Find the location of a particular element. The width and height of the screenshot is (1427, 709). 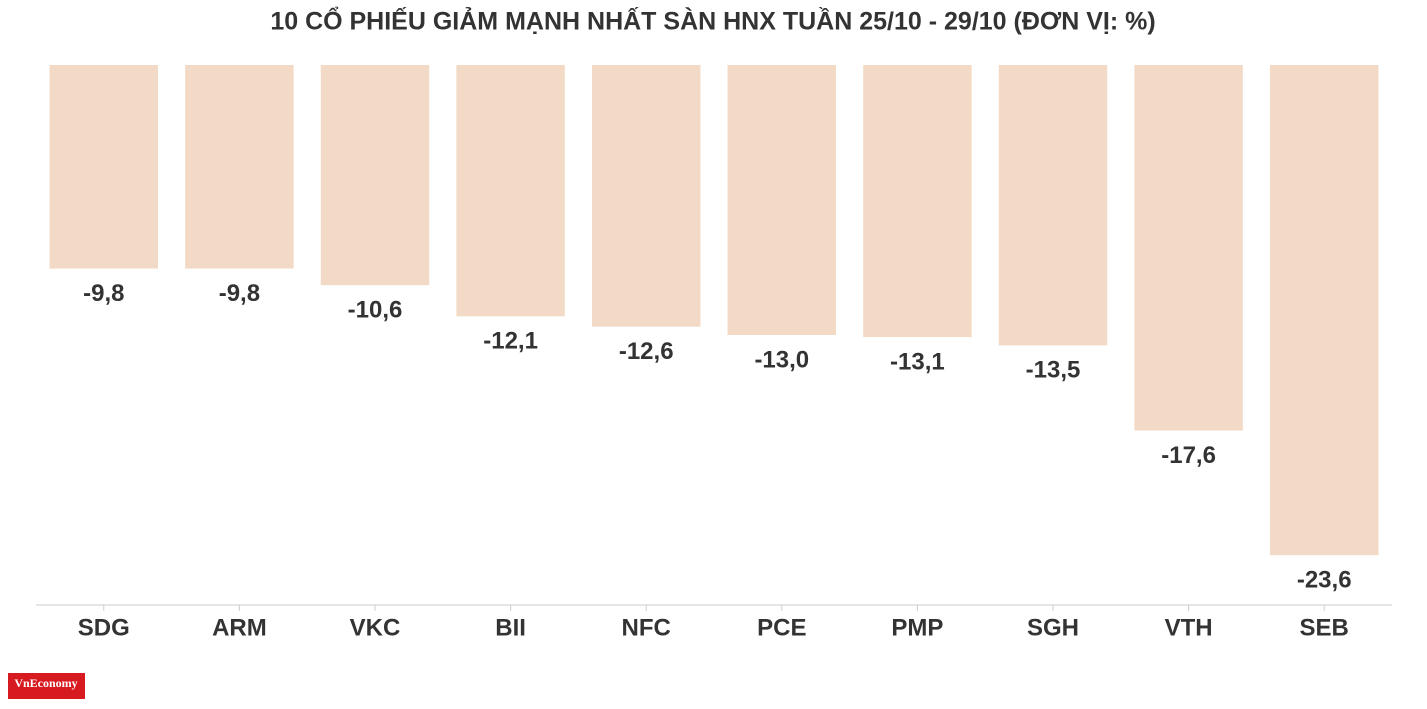

logo-box is located at coordinates (46, 686).